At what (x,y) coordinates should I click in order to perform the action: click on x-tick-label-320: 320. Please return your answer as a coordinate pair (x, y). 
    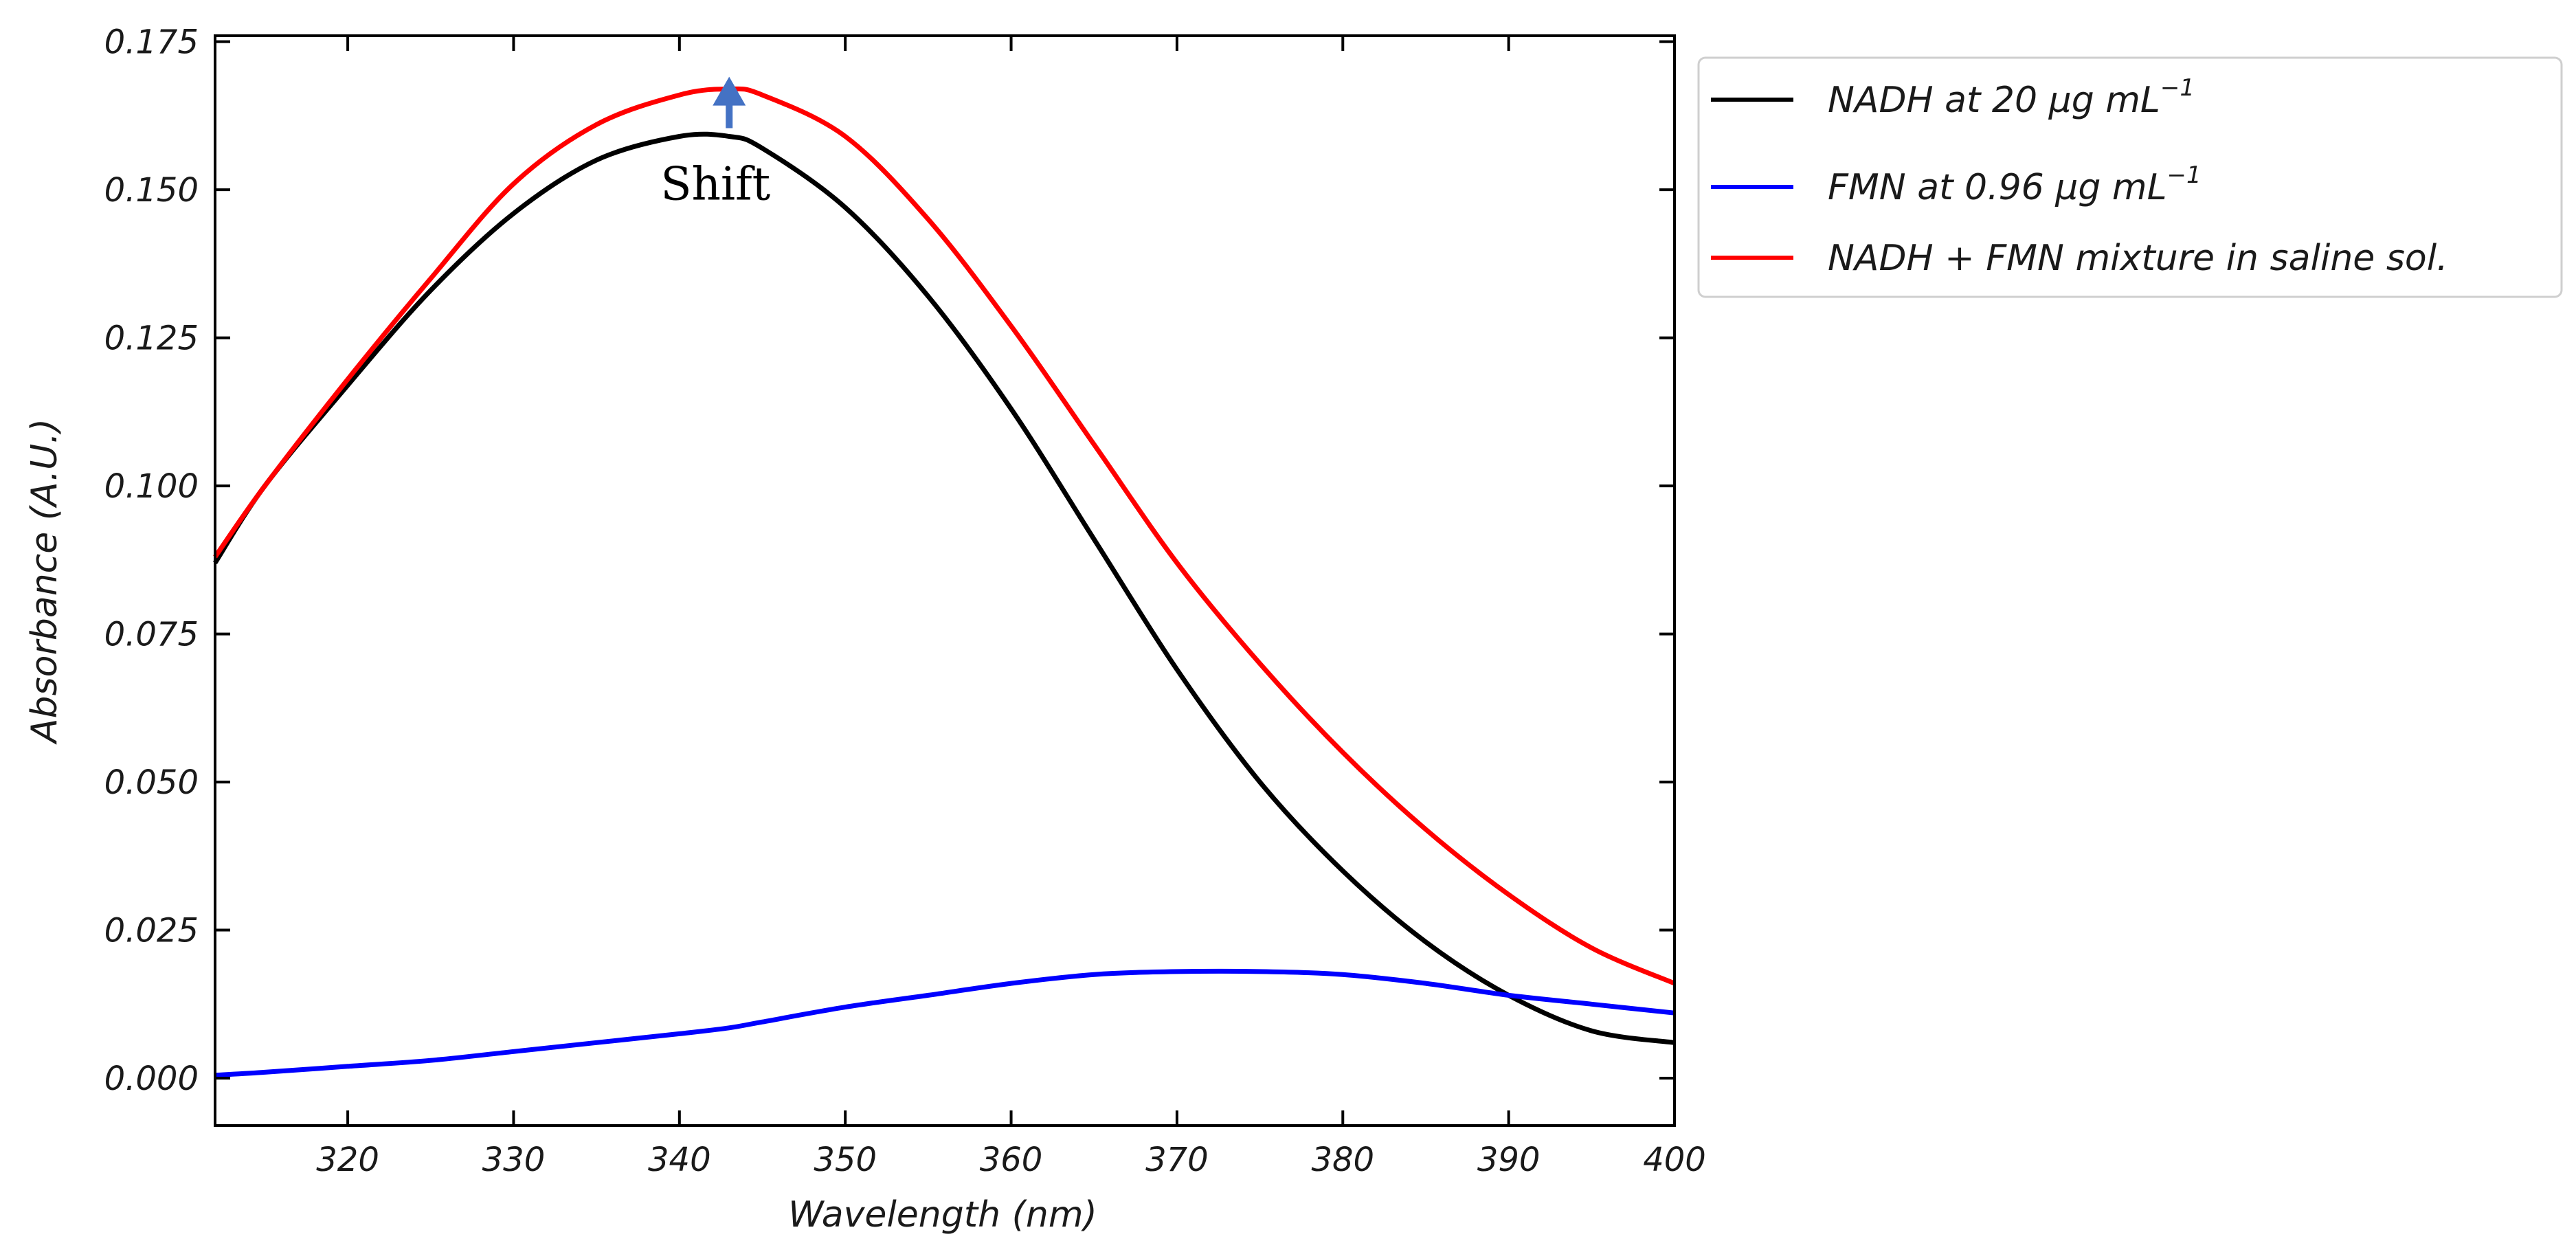
    Looking at the image, I should click on (347, 1160).